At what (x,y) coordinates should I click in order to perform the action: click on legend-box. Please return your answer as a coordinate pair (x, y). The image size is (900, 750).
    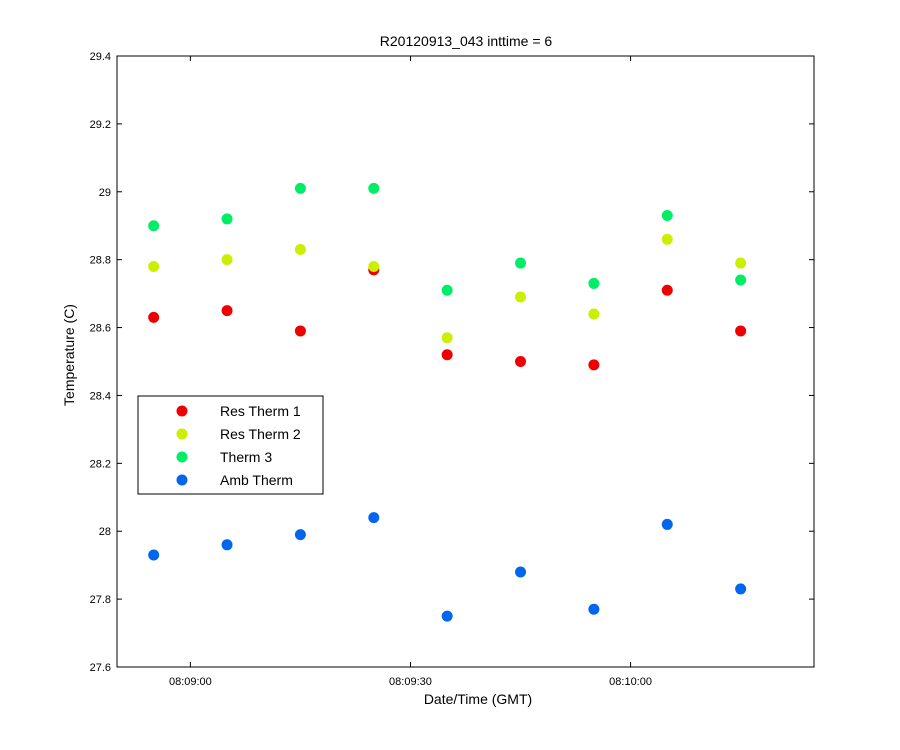
    Looking at the image, I should click on (230, 445).